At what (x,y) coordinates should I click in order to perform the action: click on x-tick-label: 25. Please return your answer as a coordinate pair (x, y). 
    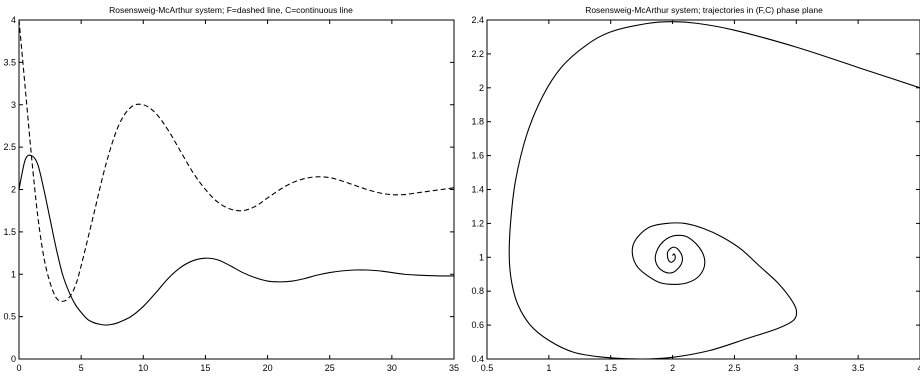
    Looking at the image, I should click on (330, 368).